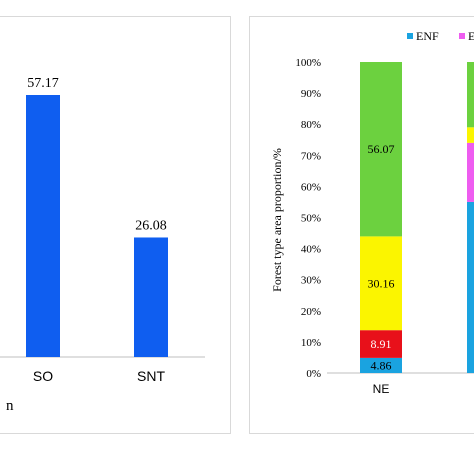 This screenshot has width=474, height=474. What do you see at coordinates (151, 376) in the screenshot?
I see `x-tick-label-snt: SNT` at bounding box center [151, 376].